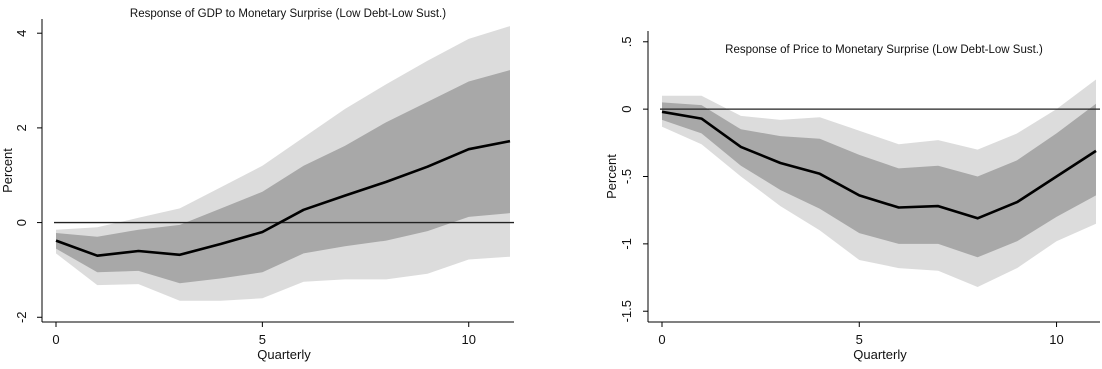 The image size is (1102, 369). I want to click on price-y-axis-label: Percent, so click(611, 176).